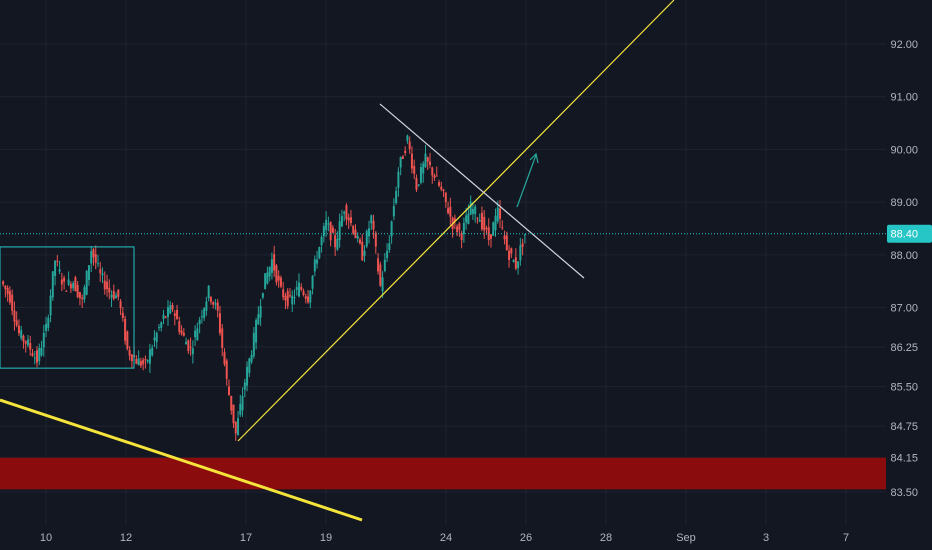 Image resolution: width=932 pixels, height=550 pixels. Describe the element at coordinates (67, 307) in the screenshot. I see `range-rectangle` at that location.